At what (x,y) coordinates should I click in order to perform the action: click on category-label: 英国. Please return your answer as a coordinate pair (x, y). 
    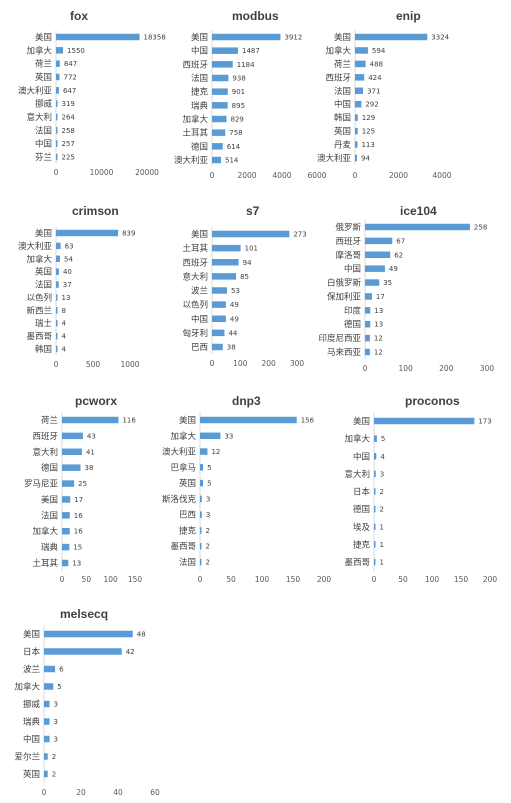
    Looking at the image, I should click on (31, 774).